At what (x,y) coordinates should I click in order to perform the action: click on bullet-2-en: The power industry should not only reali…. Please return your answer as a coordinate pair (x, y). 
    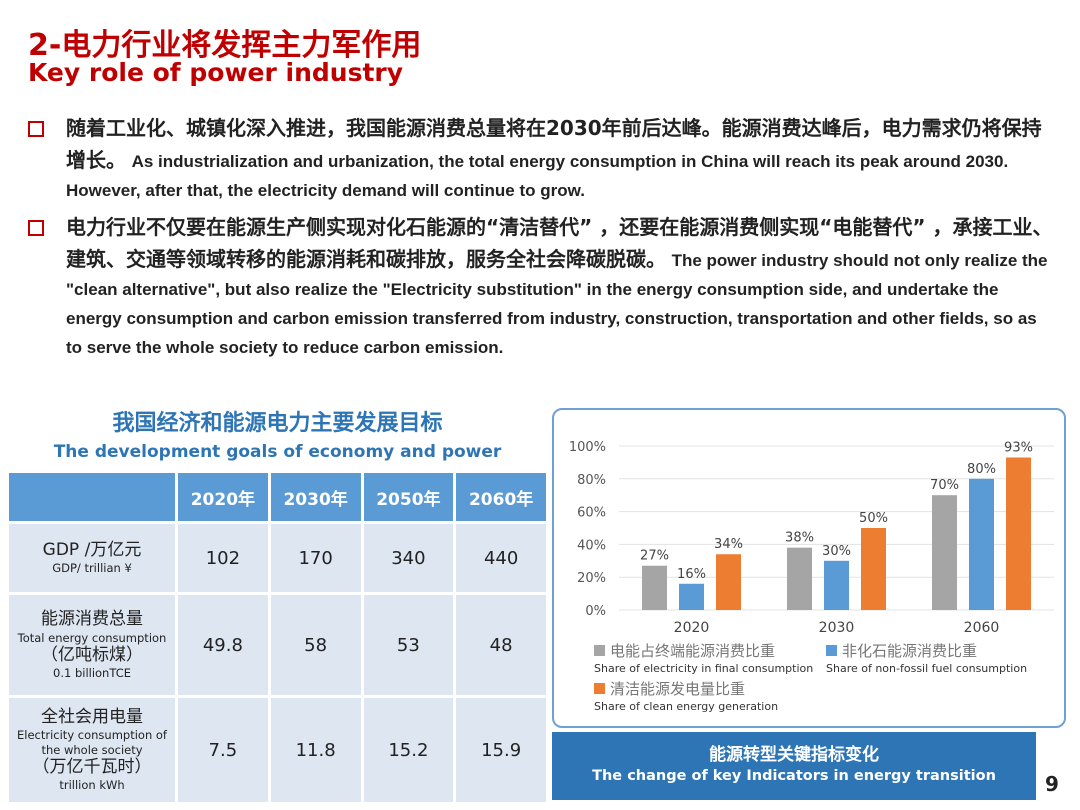
    Looking at the image, I should click on (557, 304).